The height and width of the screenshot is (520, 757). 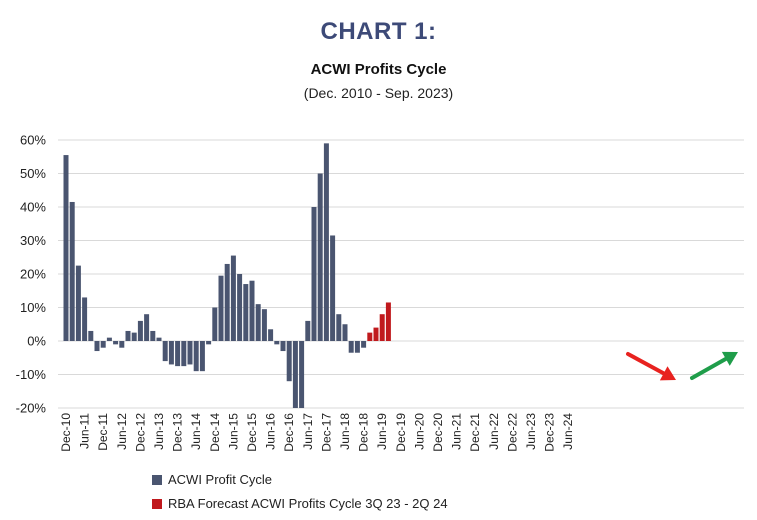 I want to click on chart-label: CHART 1:, so click(x=378, y=31).